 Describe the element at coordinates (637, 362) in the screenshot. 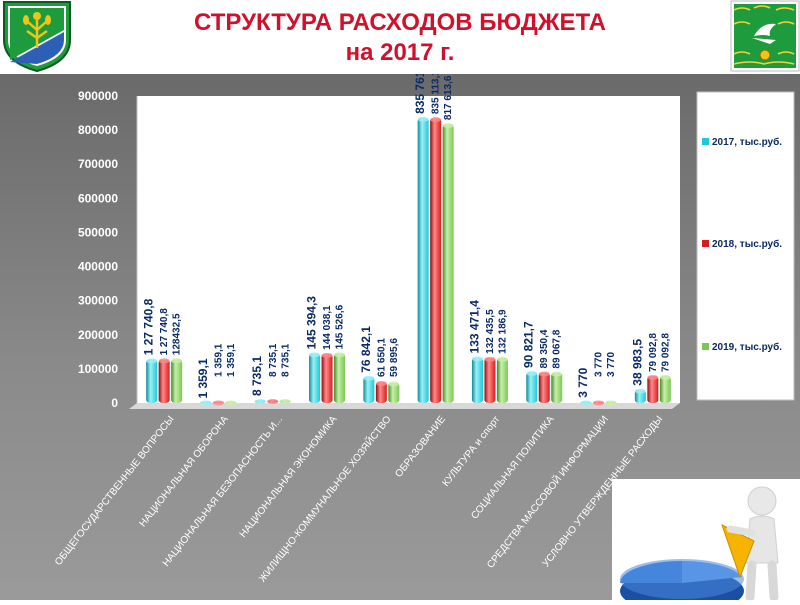

I see `value-label: 38 983,5` at that location.